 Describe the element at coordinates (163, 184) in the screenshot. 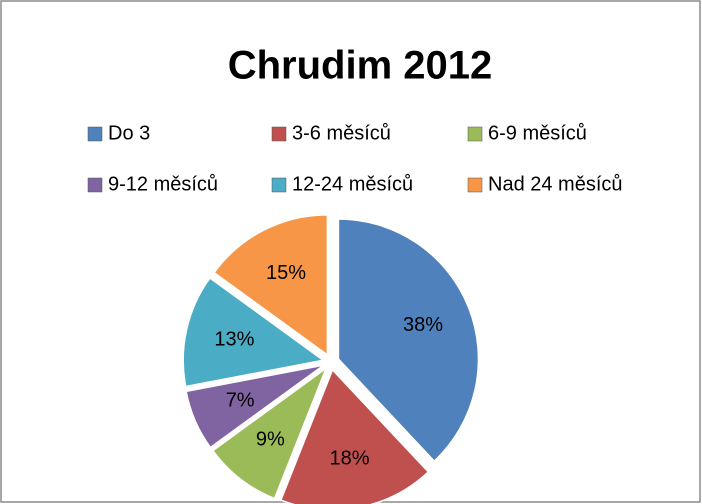

I see `legend-text: 9-12 měsíců` at that location.